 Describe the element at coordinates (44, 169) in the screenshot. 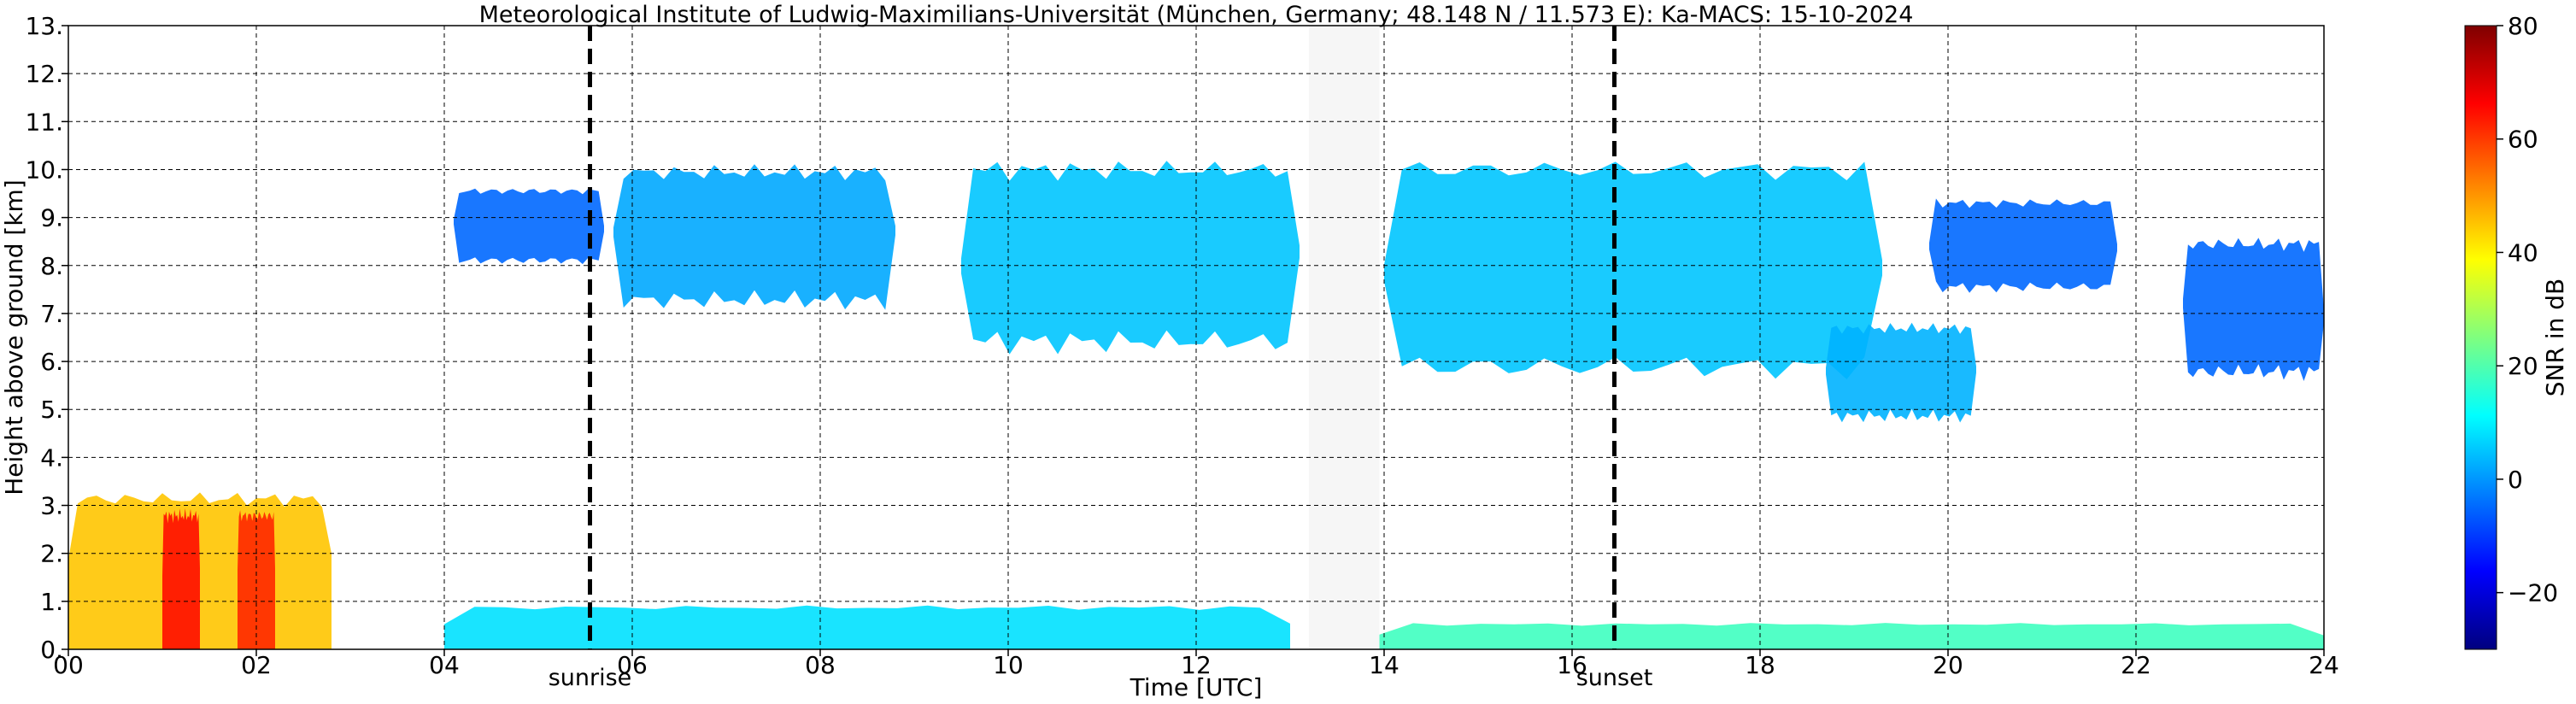

I see `y-tick-label: 10.` at that location.